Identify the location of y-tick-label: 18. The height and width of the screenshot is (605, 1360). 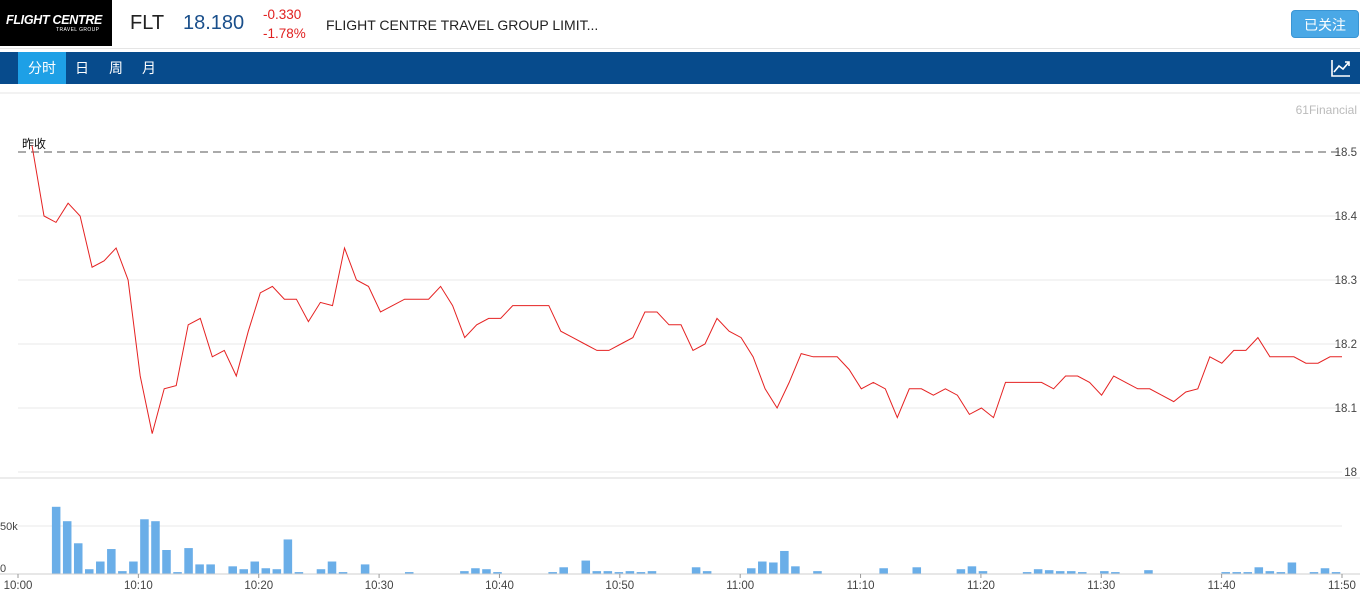
(1350, 473).